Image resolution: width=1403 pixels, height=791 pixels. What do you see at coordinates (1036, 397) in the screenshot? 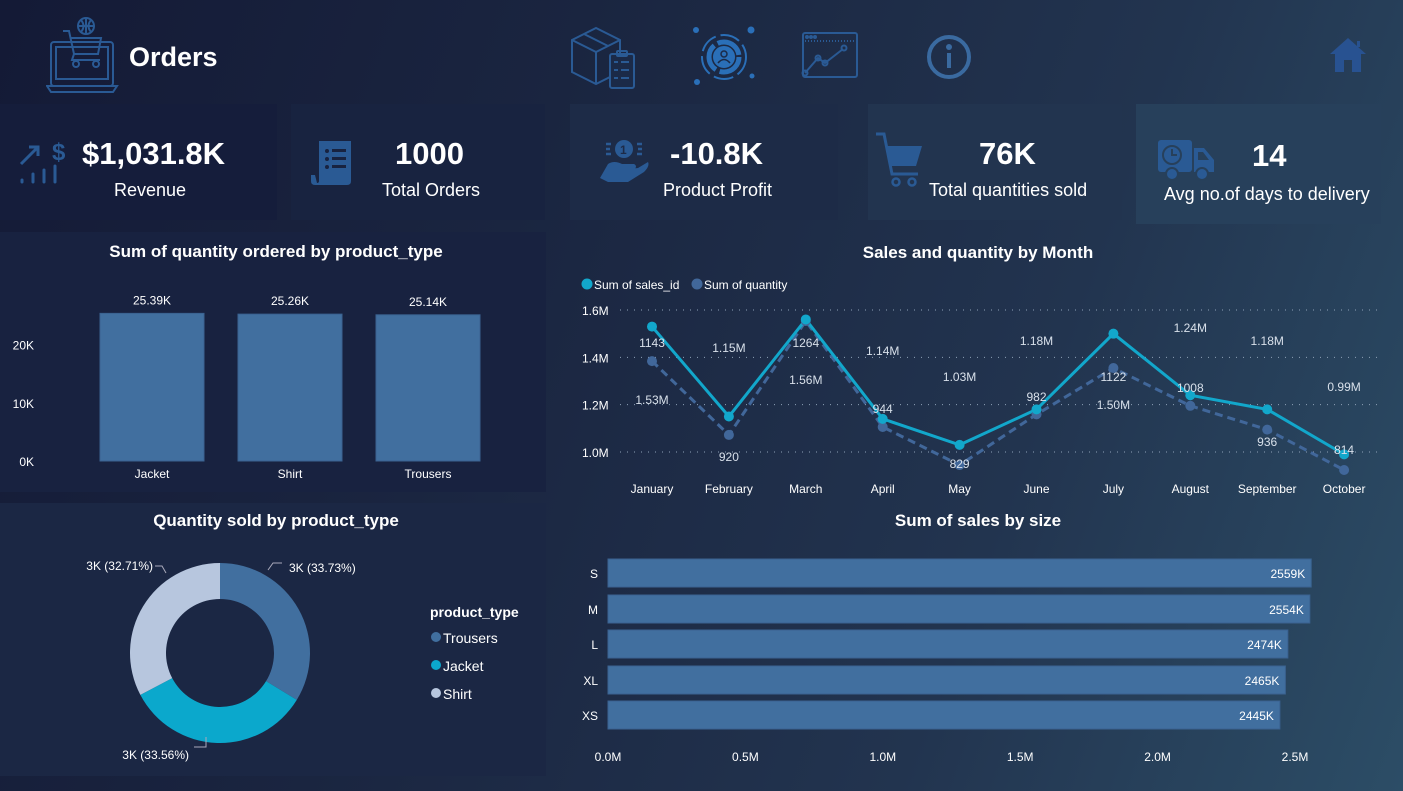
I see `quantity-data-label: 982` at bounding box center [1036, 397].